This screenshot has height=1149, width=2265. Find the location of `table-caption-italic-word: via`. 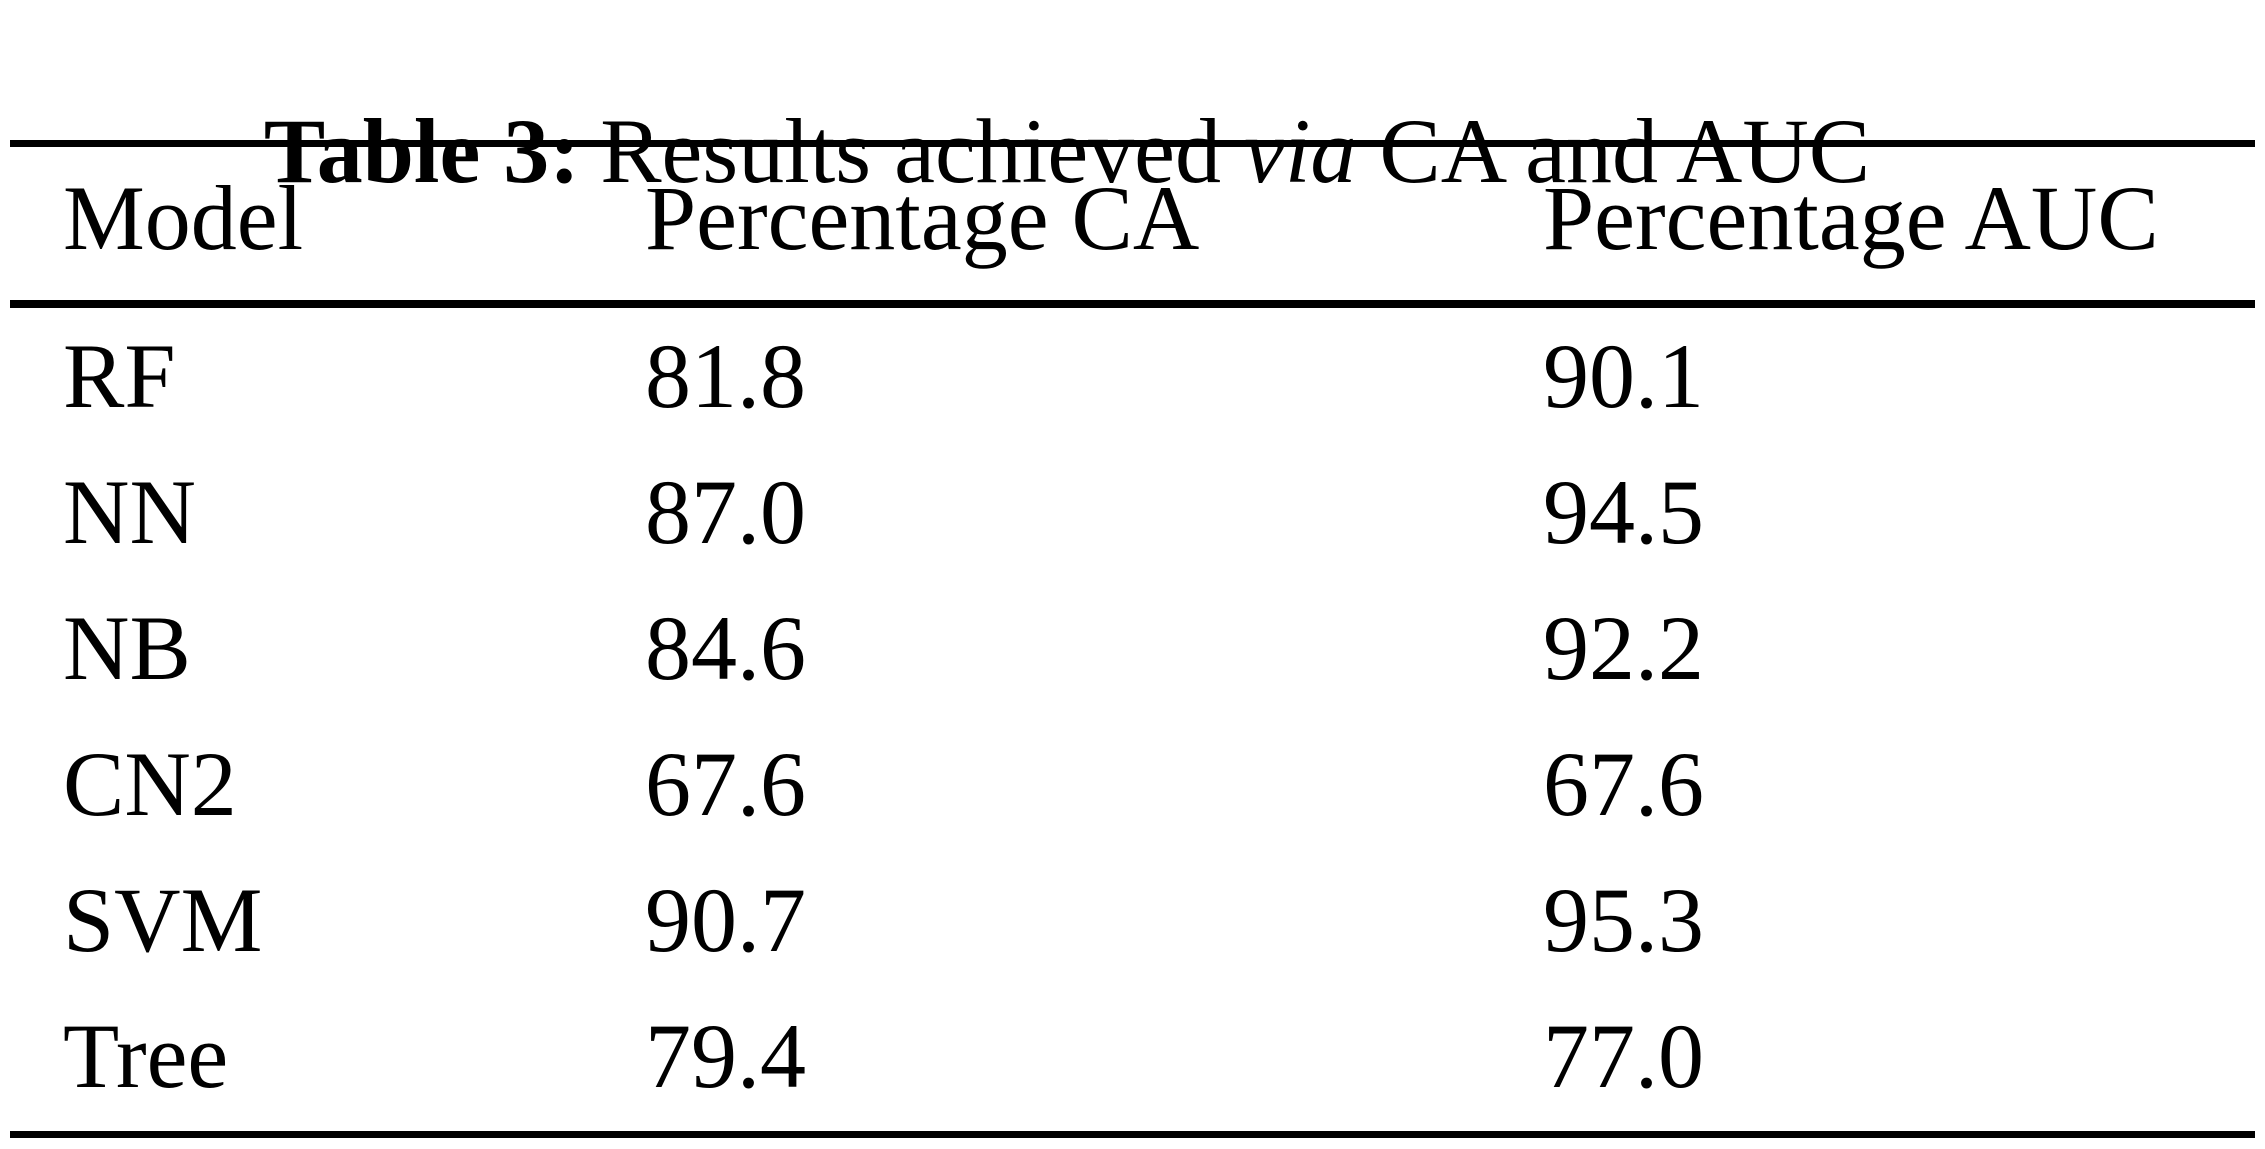

table-caption-italic-word: via is located at coordinates (1300, 151).